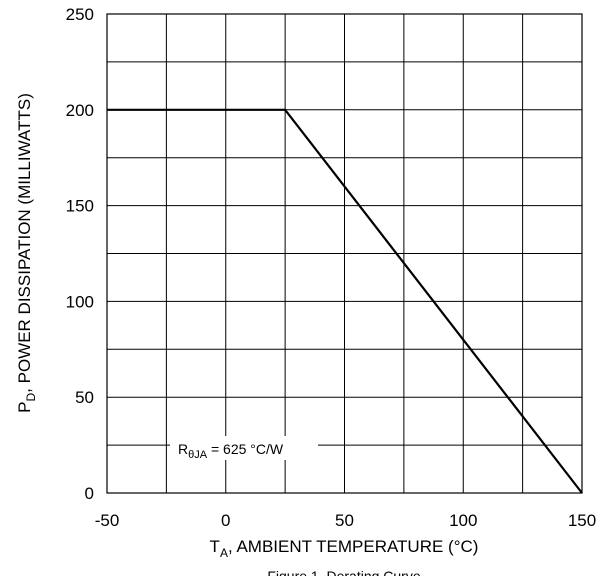  What do you see at coordinates (344, 520) in the screenshot?
I see `x-tick-label: 50` at bounding box center [344, 520].